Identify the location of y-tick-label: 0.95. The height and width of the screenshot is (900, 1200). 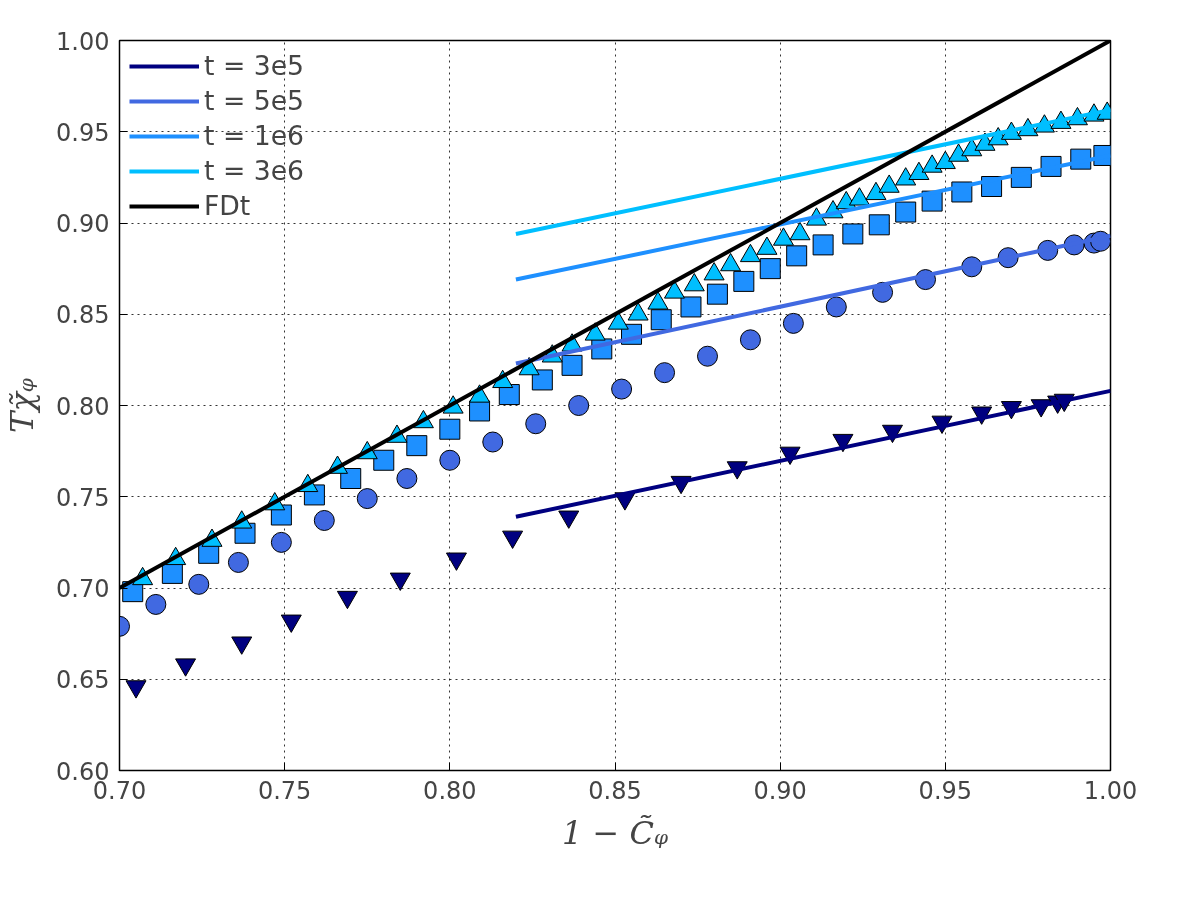
(83, 132).